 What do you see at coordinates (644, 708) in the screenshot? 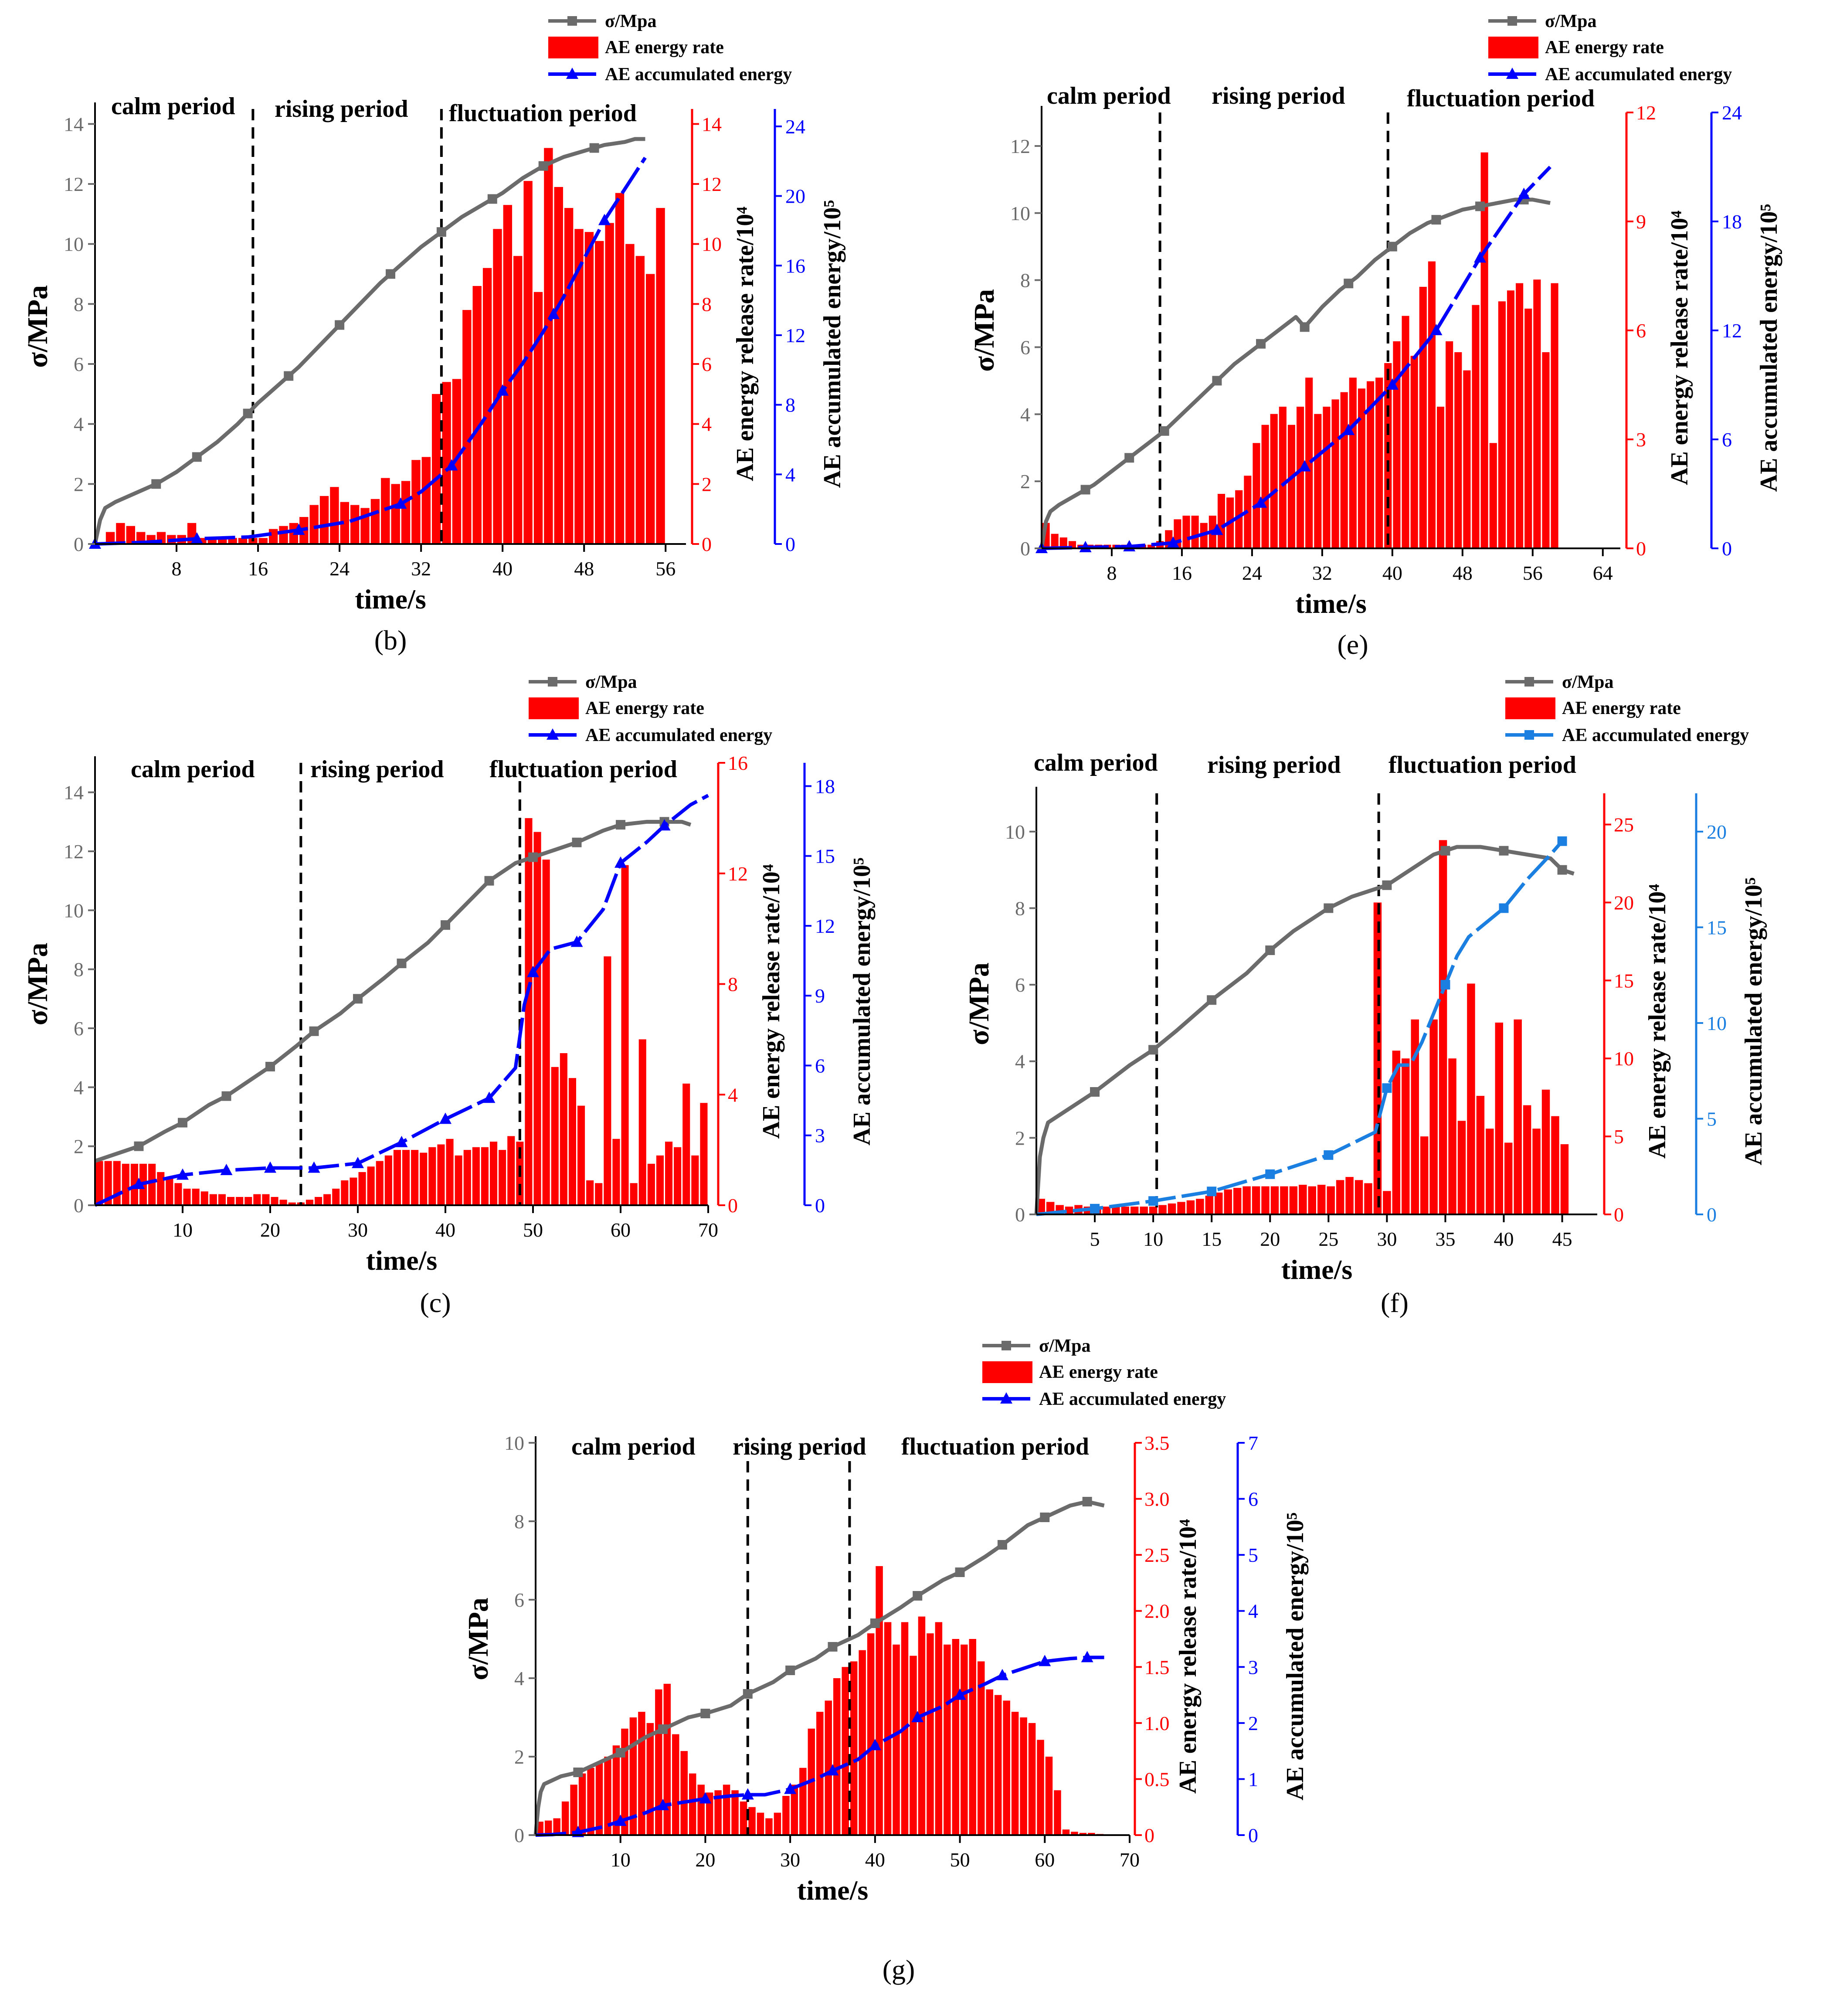
I see `legend-rate-label: AE energy rate` at bounding box center [644, 708].